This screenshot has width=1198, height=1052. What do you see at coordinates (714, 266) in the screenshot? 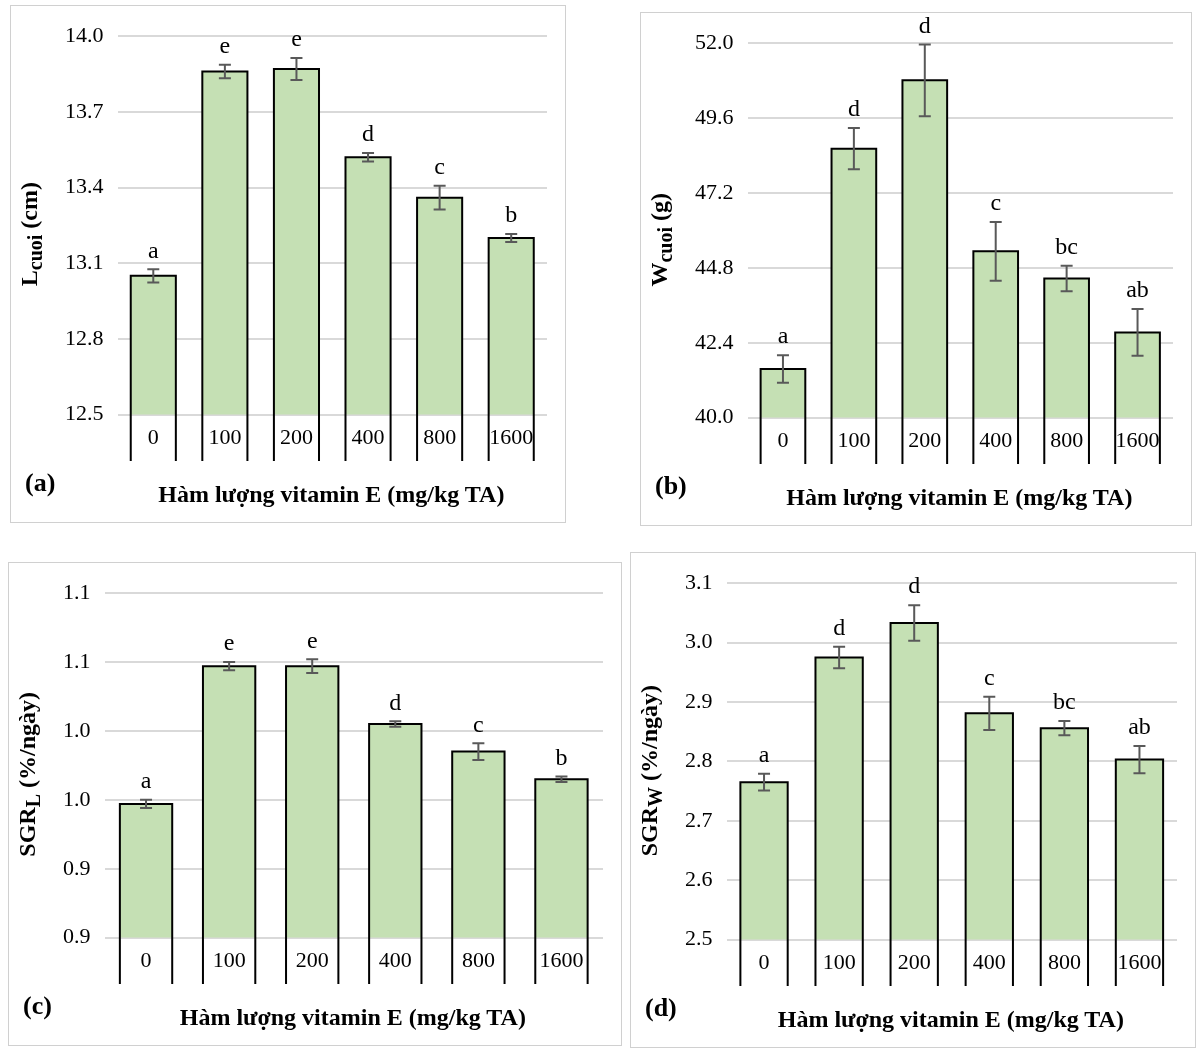
I see `y-tick-label: 44.8` at bounding box center [714, 266].